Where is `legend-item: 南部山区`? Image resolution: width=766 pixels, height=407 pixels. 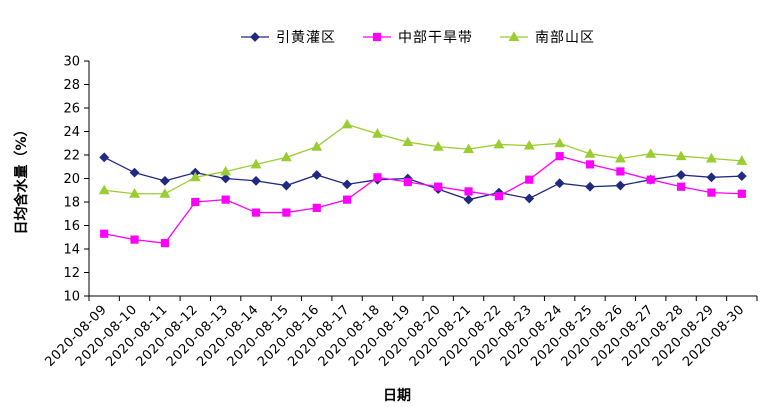
legend-item: 南部山区 is located at coordinates (547, 38).